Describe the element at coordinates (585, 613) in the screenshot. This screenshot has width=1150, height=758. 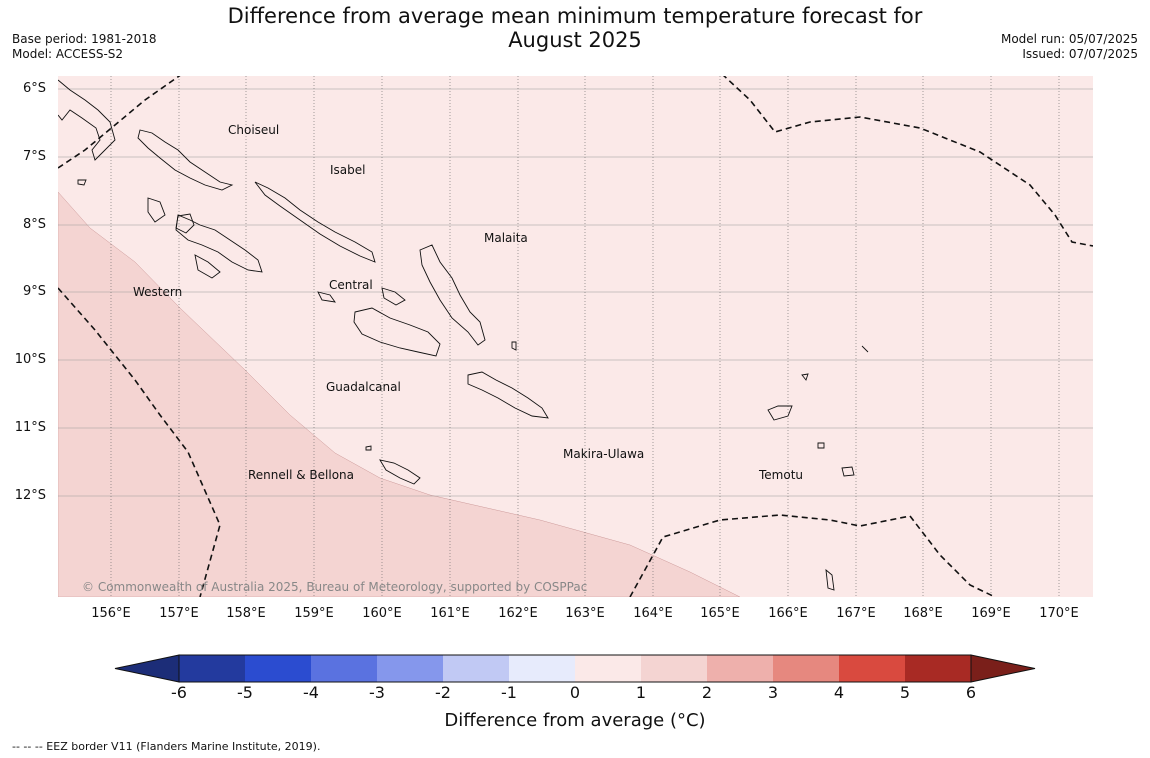
I see `lon-label-163e: 163°E` at that location.